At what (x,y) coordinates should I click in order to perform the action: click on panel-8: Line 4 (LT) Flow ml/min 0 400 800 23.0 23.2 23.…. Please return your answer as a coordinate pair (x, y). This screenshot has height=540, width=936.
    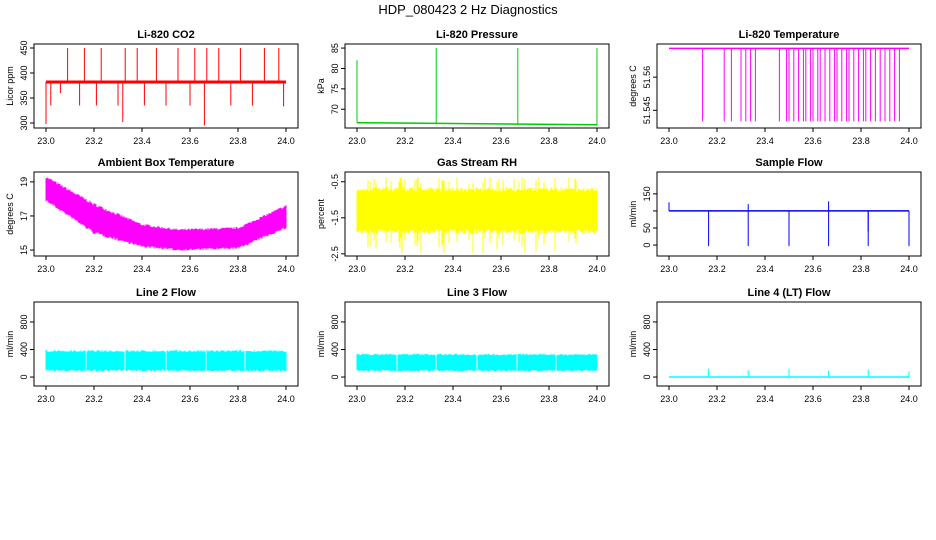
    Looking at the image, I should click on (775, 345).